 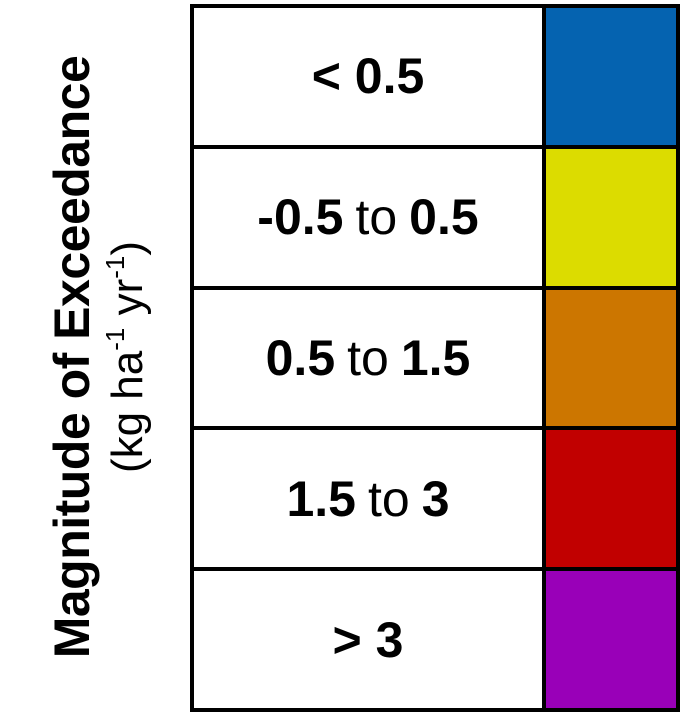 I want to click on axis-title-unit: (kg ha-1 yr-1), so click(x=128, y=357).